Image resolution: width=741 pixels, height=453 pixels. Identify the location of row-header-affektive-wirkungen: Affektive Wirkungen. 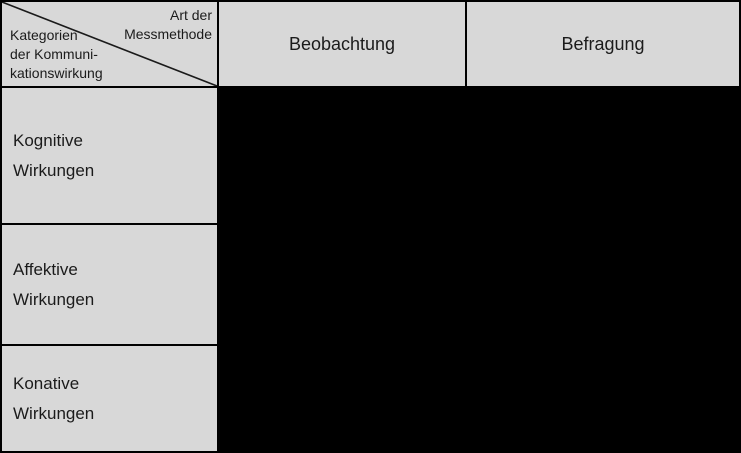
(109, 284).